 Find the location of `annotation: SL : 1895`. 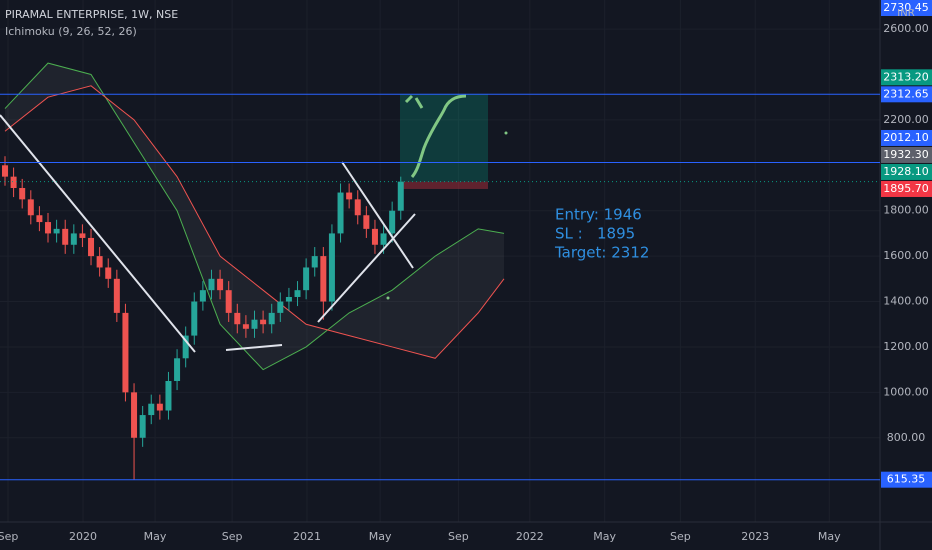

annotation: SL : 1895 is located at coordinates (595, 234).